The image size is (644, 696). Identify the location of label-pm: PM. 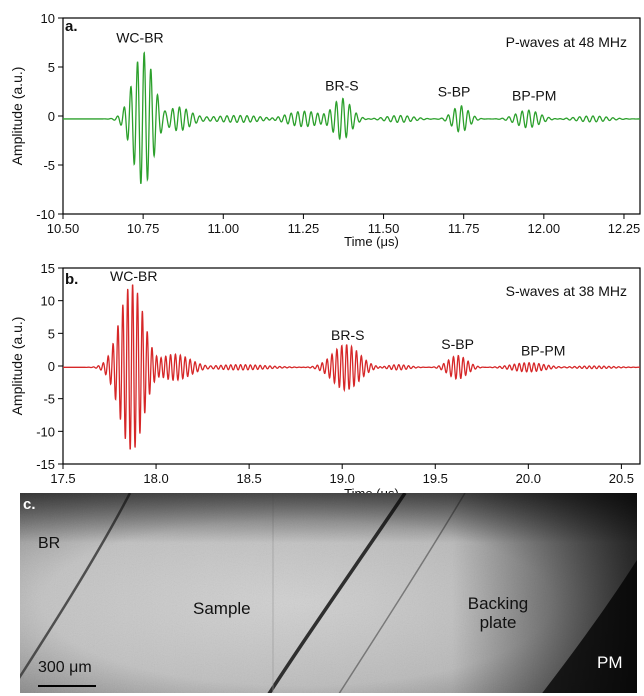
(610, 662).